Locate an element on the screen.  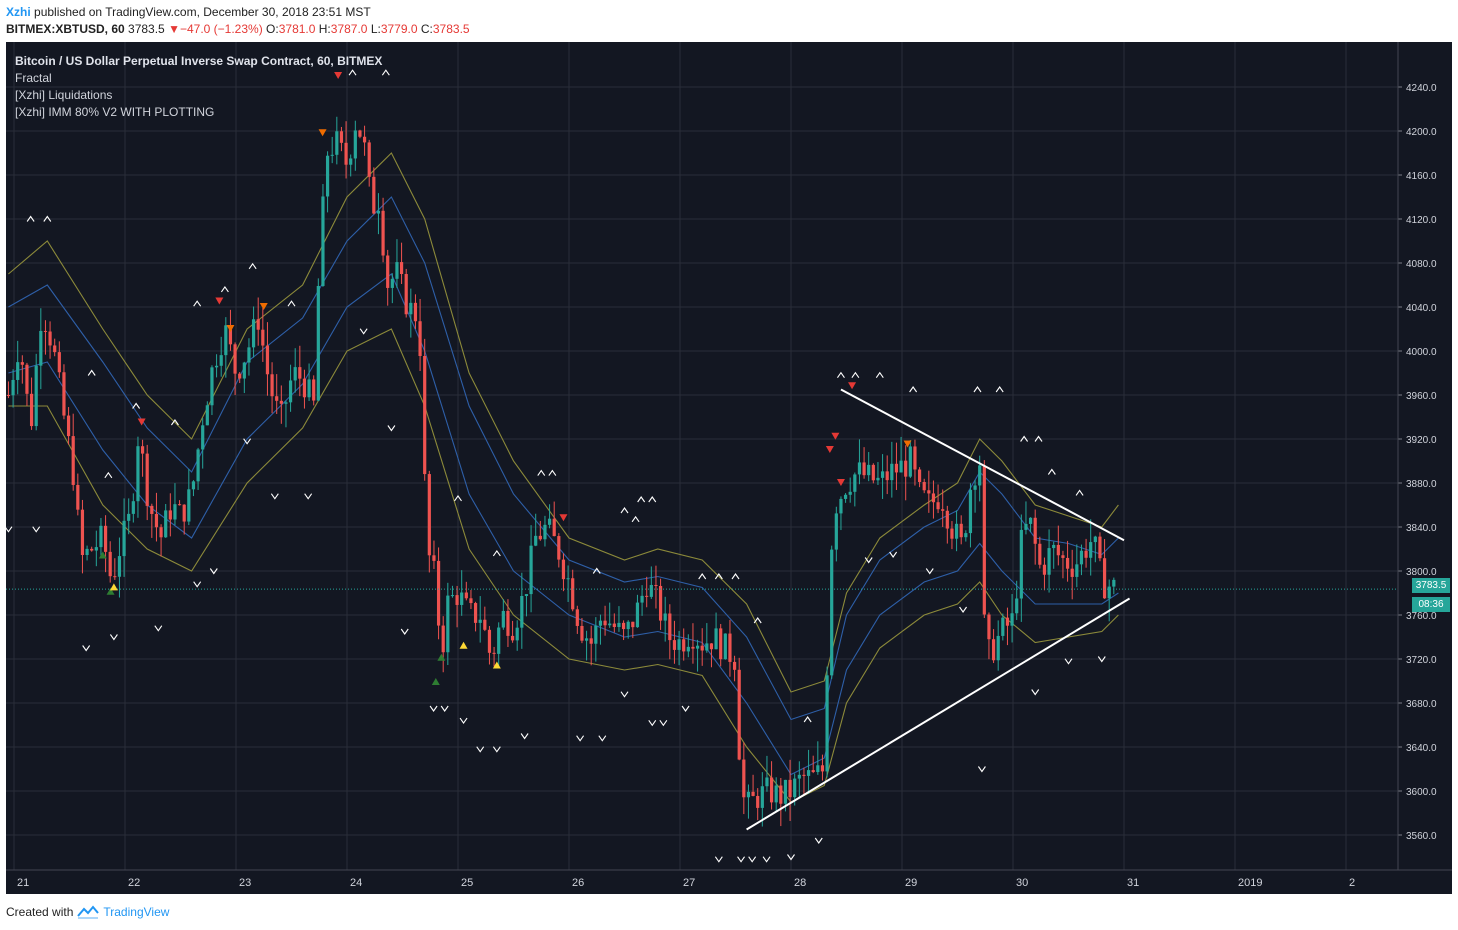
signal-up-triangle is located at coordinates (435, 681).